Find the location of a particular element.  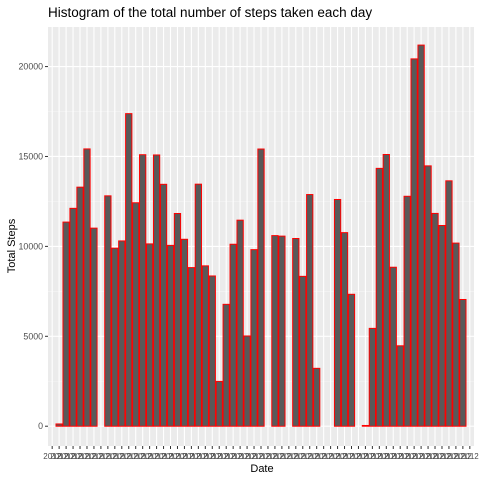

x-axis-title: Date is located at coordinates (261, 469).